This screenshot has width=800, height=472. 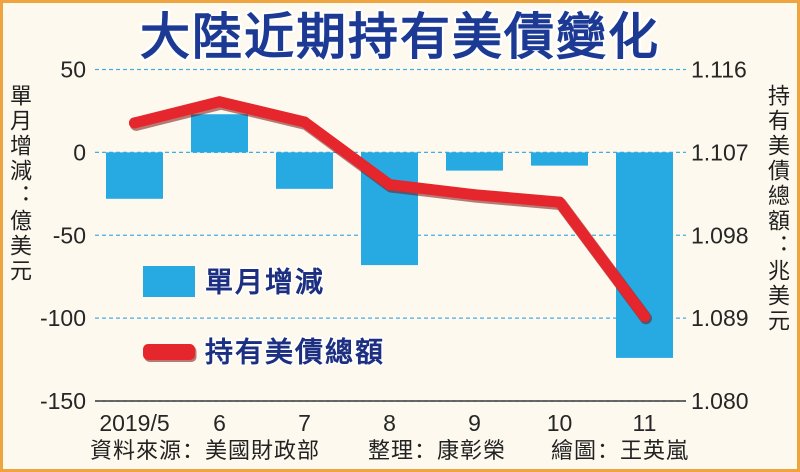 What do you see at coordinates (474, 423) in the screenshot?
I see `x-tick-label: 9` at bounding box center [474, 423].